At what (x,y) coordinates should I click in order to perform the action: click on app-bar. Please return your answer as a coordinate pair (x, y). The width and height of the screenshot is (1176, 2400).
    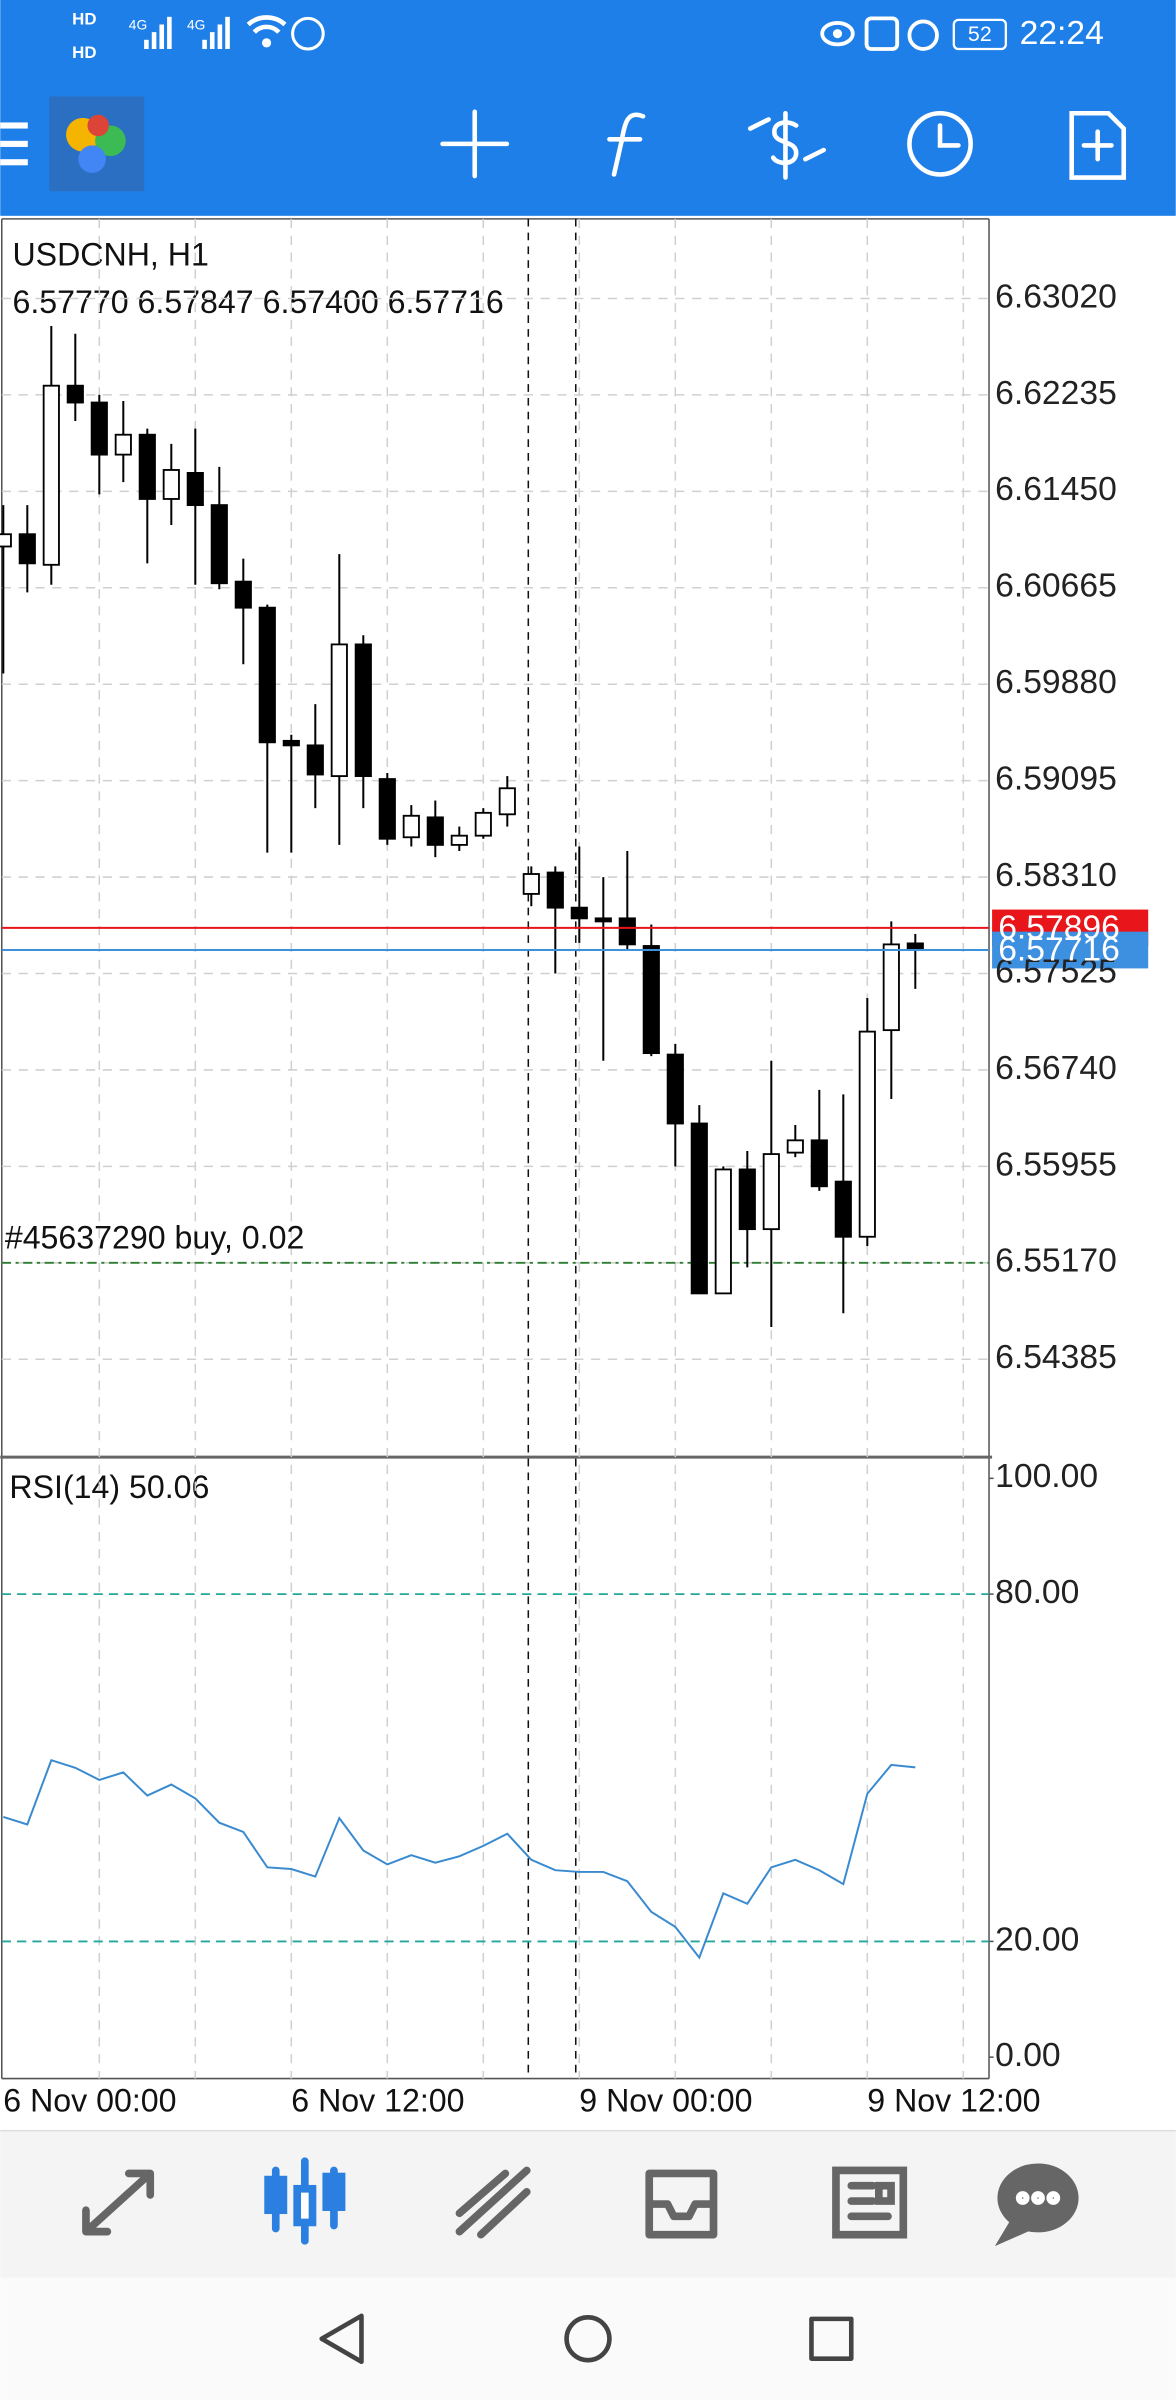
    Looking at the image, I should click on (588, 108).